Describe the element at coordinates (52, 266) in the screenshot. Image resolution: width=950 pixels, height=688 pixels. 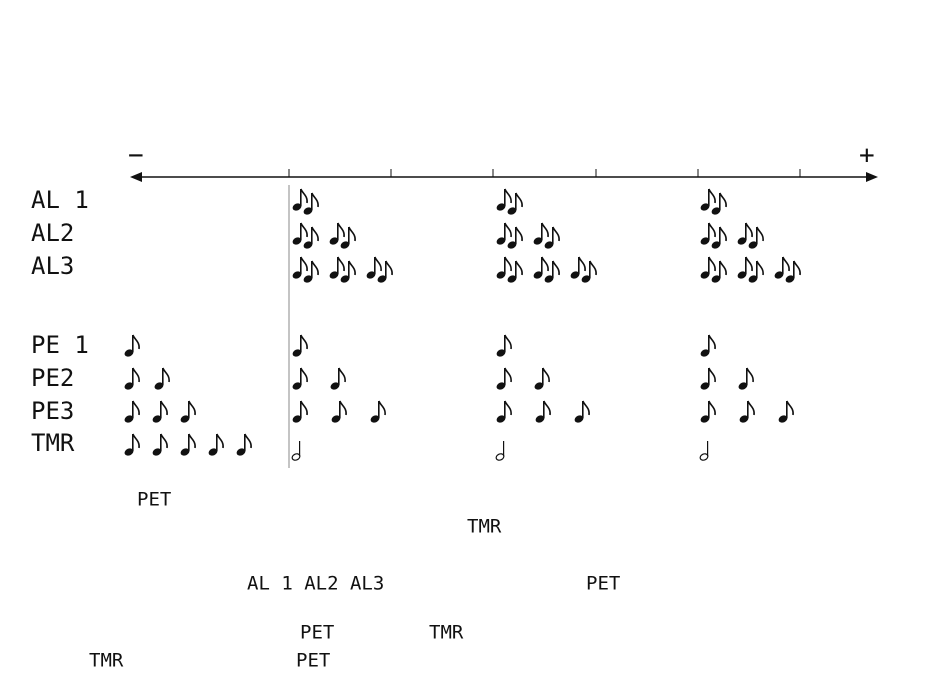
I see `row-label: AL3` at that location.